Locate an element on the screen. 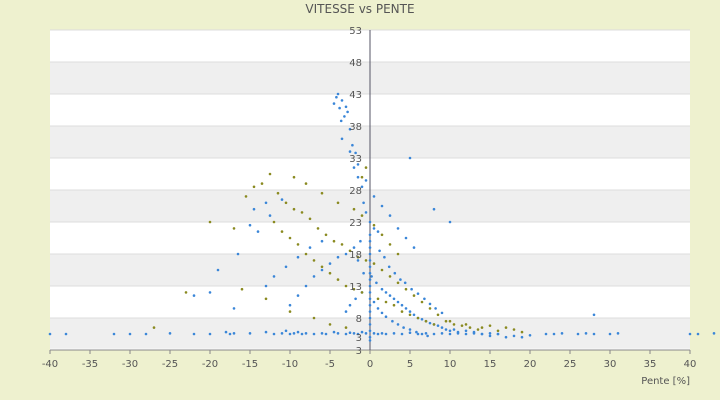 The image size is (720, 400). x-tick-label: 30 is located at coordinates (610, 364).